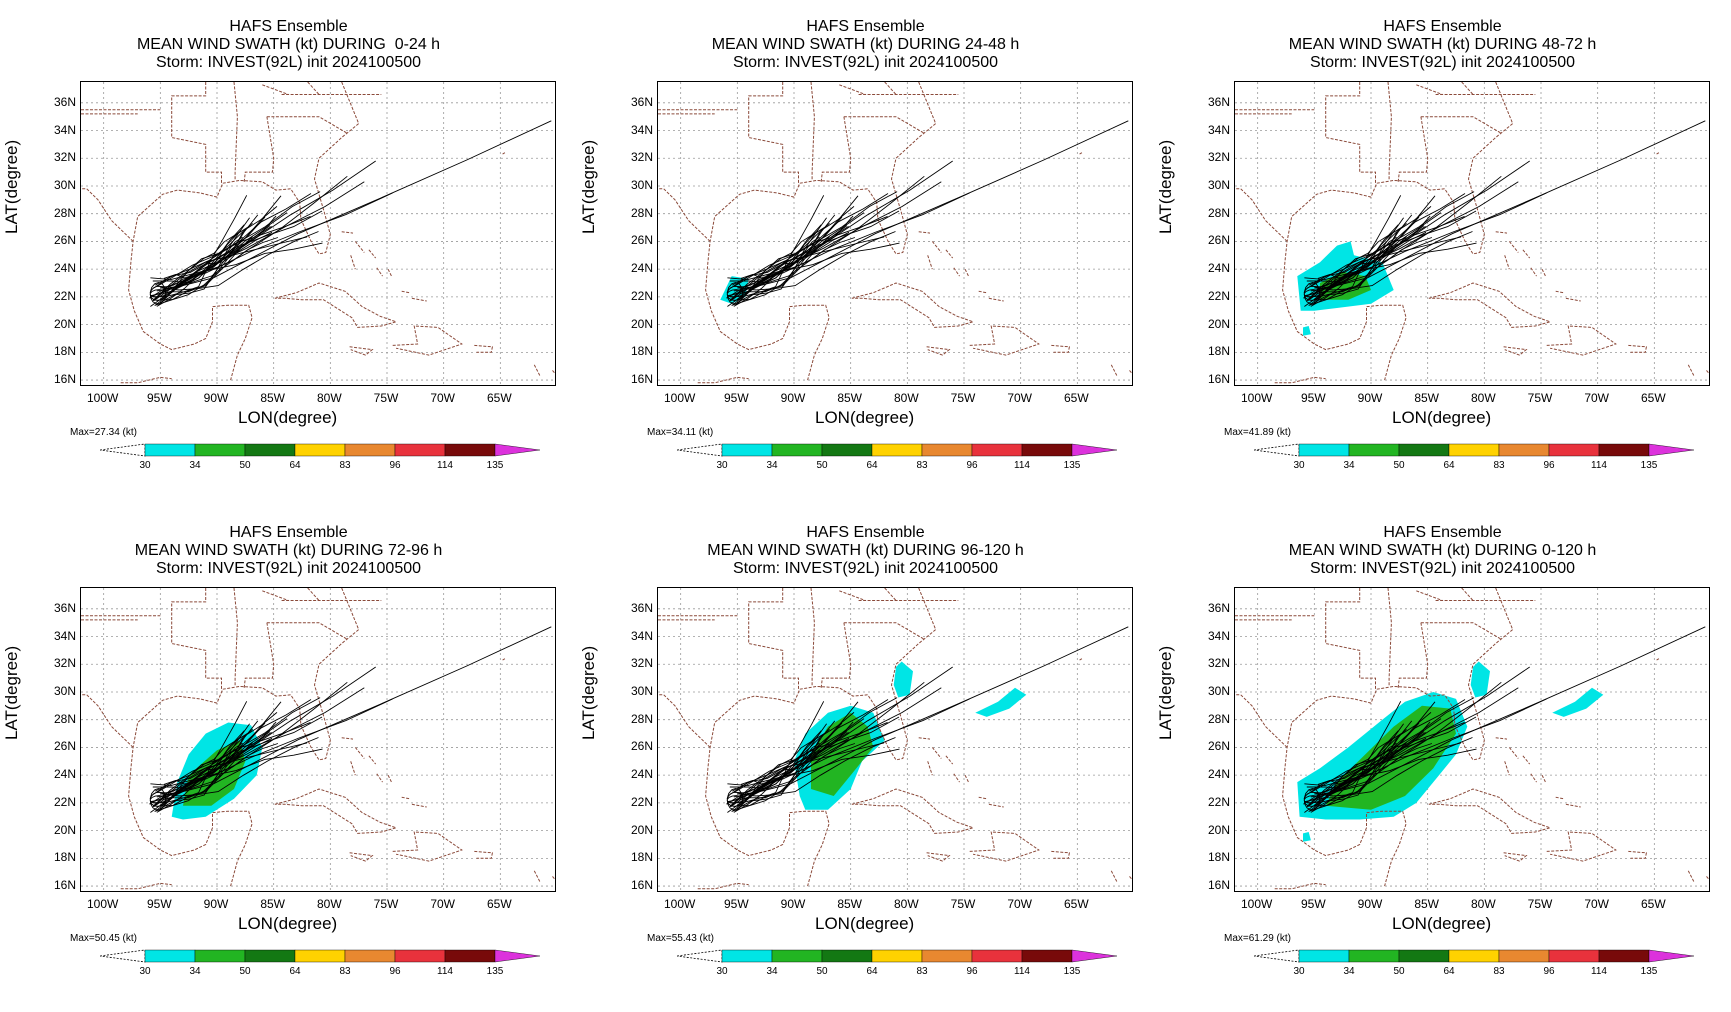 The image size is (1731, 1012). Describe the element at coordinates (64, 212) in the screenshot. I see `y-tick-label: 28N` at that location.